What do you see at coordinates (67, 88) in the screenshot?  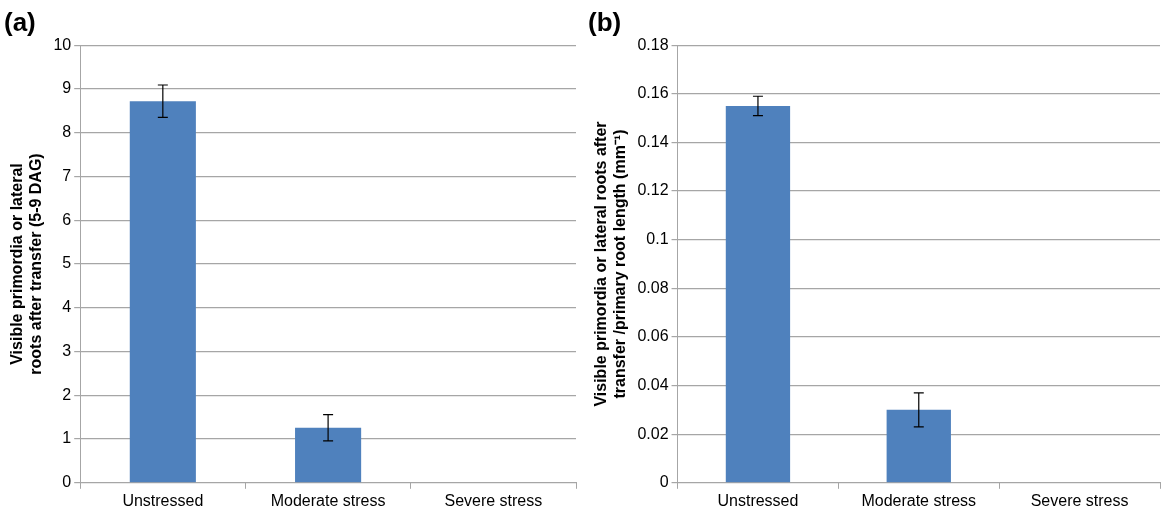 I see `y-tick-label: 9` at bounding box center [67, 88].